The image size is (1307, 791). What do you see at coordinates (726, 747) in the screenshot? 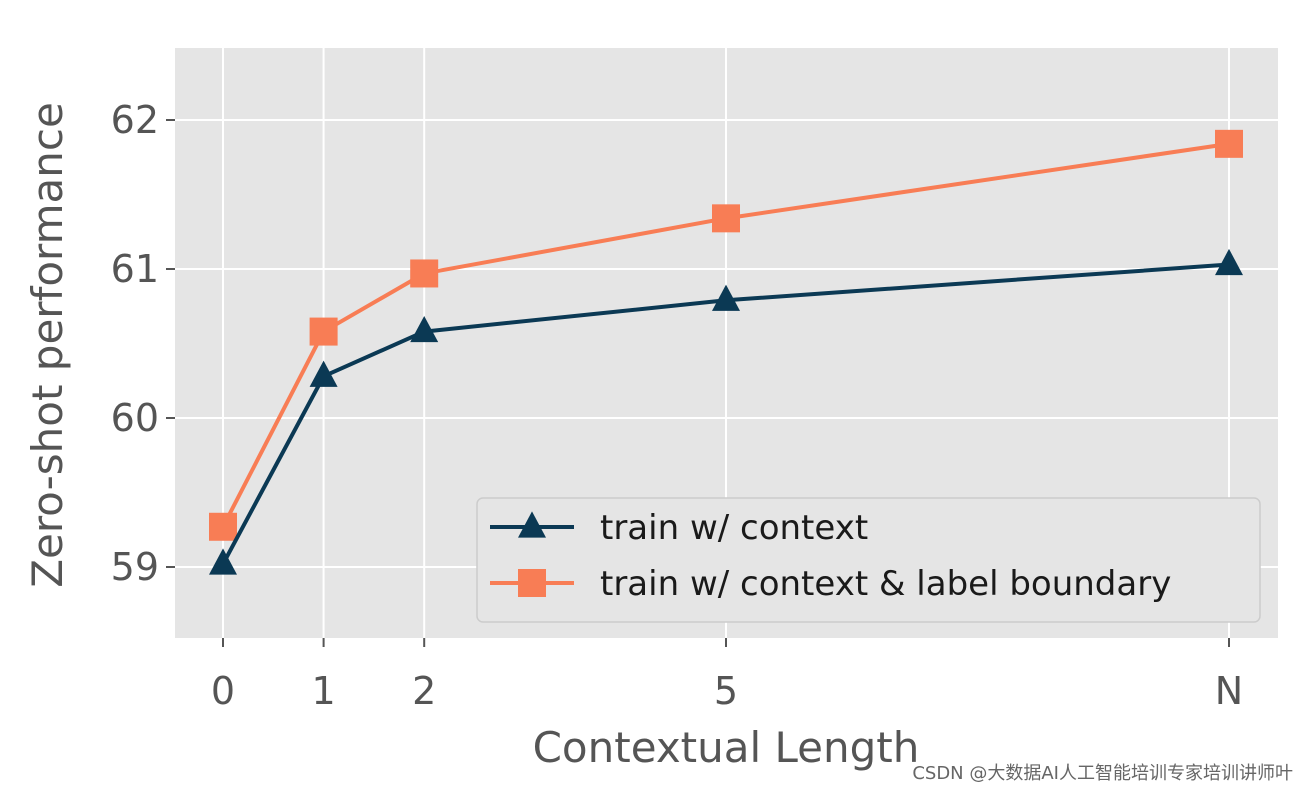
I see `x-axis-label: Contextual Length` at bounding box center [726, 747].